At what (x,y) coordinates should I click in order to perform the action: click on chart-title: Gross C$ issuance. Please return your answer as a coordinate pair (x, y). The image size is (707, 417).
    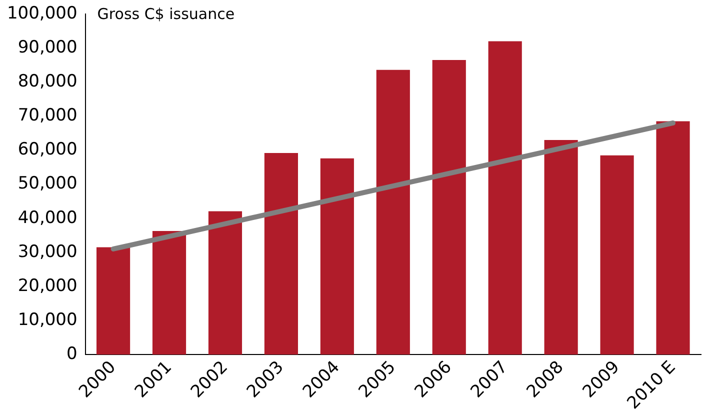
    Looking at the image, I should click on (166, 13).